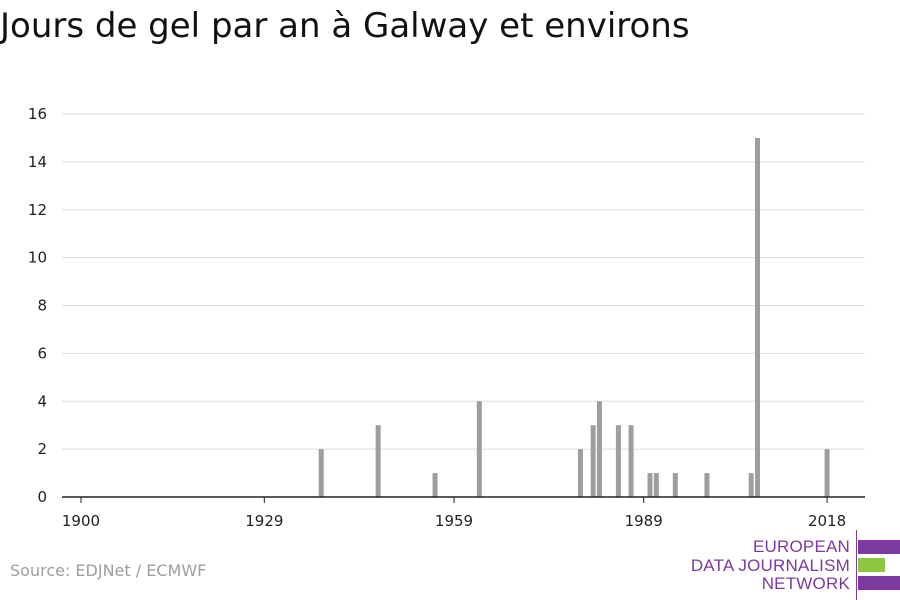  I want to click on bar-1982, so click(599, 449).